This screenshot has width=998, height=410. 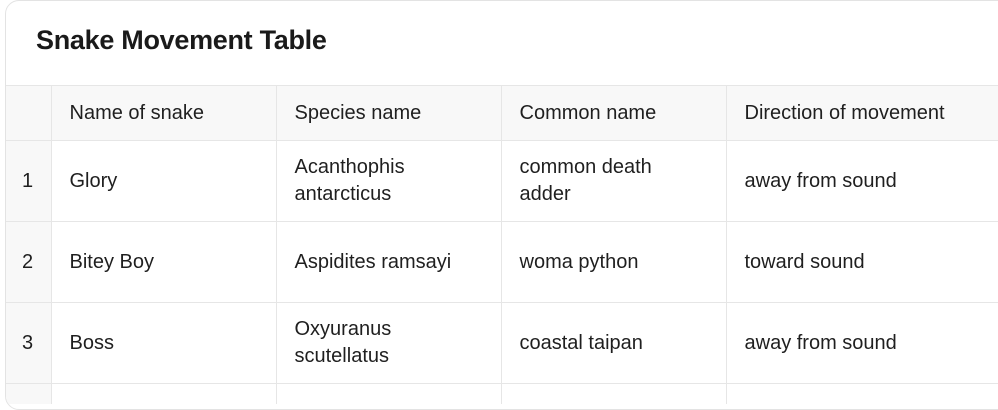 What do you see at coordinates (389, 113) in the screenshot?
I see `column-header-species: Species name` at bounding box center [389, 113].